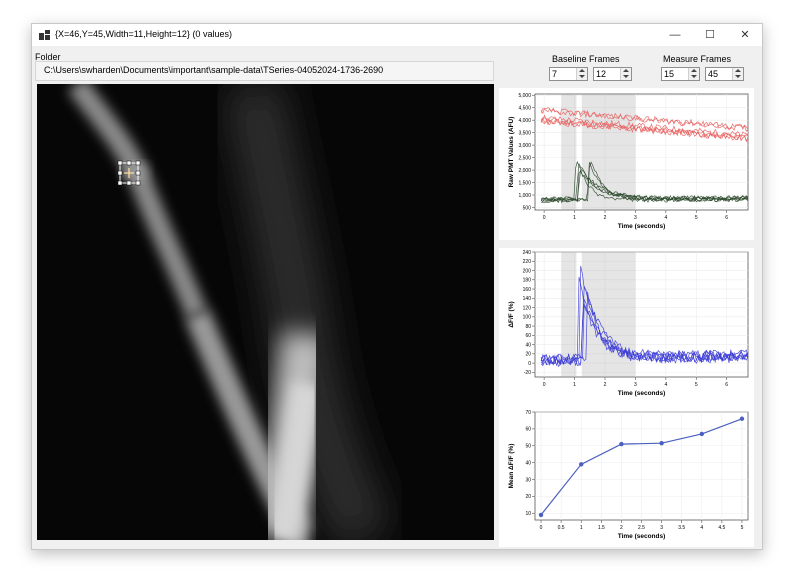 The image size is (800, 576). I want to click on mean-dff-x-tick-label: 4.5, so click(721, 528).